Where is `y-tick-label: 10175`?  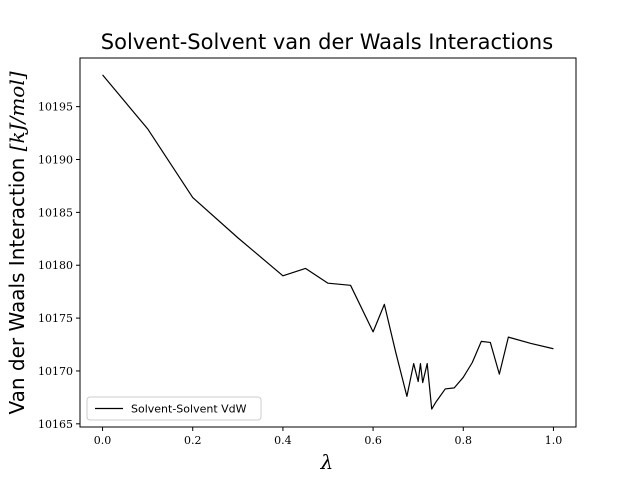
y-tick-label: 10175 is located at coordinates (55, 318).